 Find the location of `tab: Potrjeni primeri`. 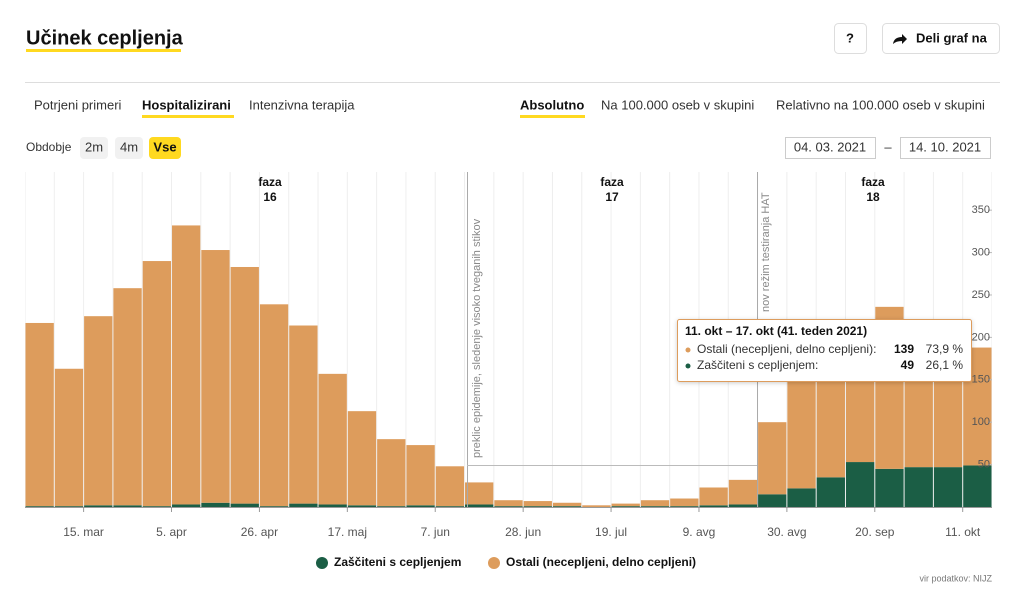

tab: Potrjeni primeri is located at coordinates (78, 104).